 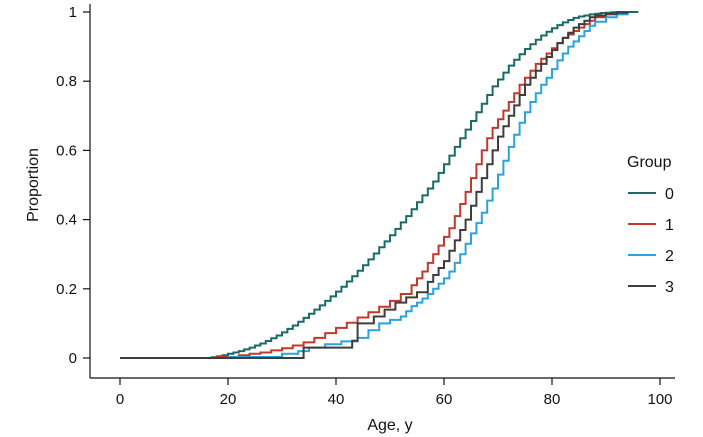 What do you see at coordinates (66, 150) in the screenshot?
I see `y-tick-label: 0.6` at bounding box center [66, 150].